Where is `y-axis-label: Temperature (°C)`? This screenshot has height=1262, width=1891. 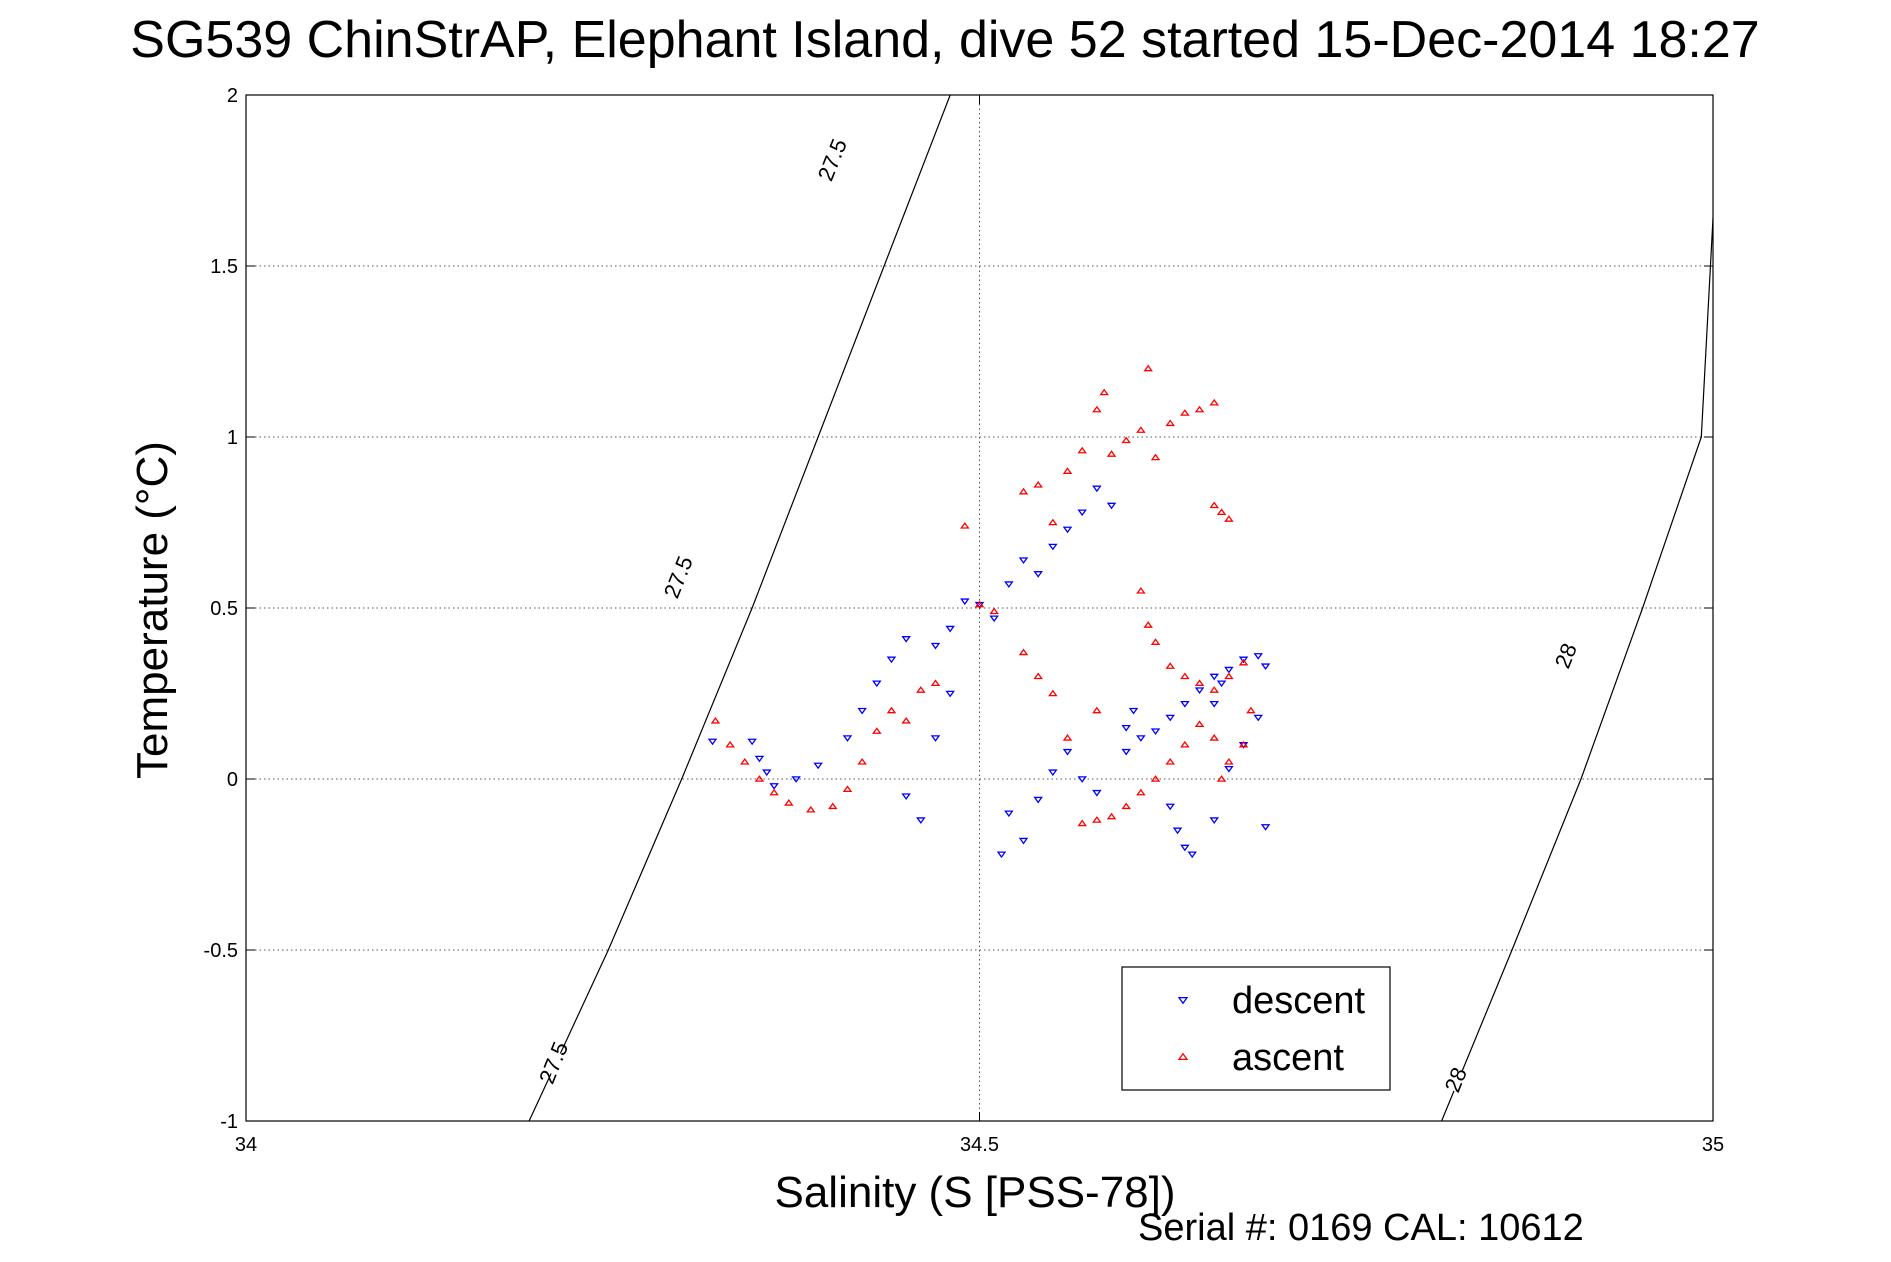 y-axis-label: Temperature (°C) is located at coordinates (152, 610).